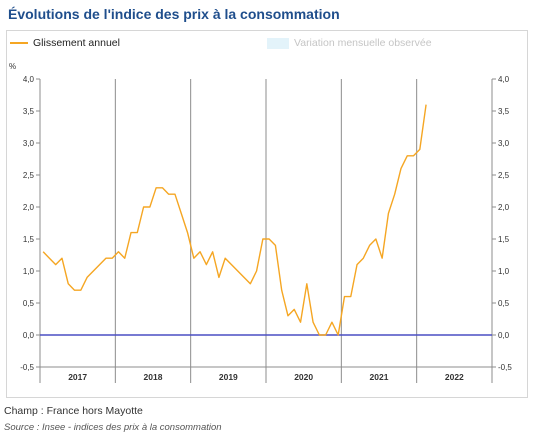 The height and width of the screenshot is (436, 533). Describe the element at coordinates (29, 239) in the screenshot. I see `y-tick-label-left: 1,5` at that location.